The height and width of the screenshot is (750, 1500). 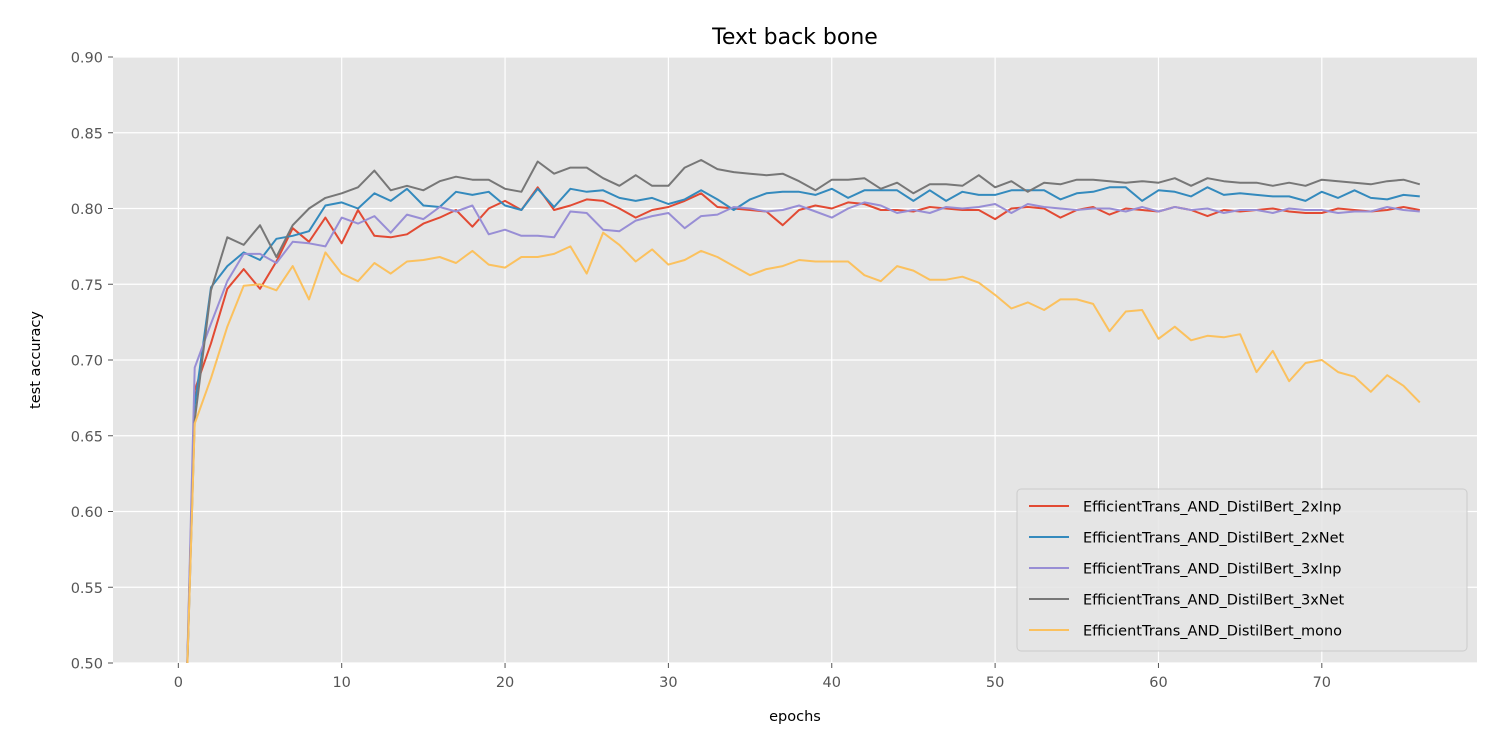 I want to click on legend-entry: EfficientTrans_AND_DistilBert_mono, so click(x=1212, y=632).